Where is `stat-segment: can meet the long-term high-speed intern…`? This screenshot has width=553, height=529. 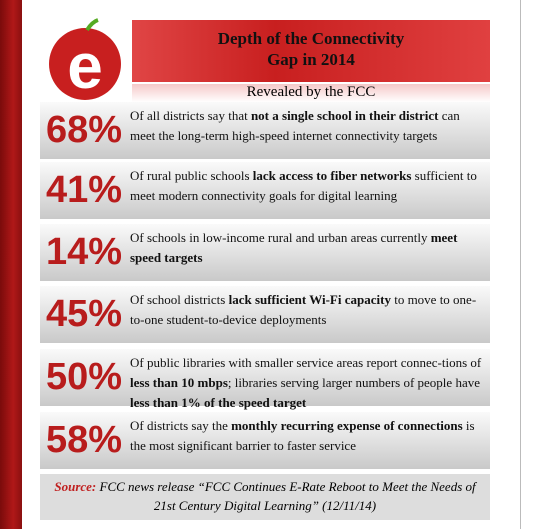 stat-segment: can meet the long-term high-speed intern… is located at coordinates (295, 125).